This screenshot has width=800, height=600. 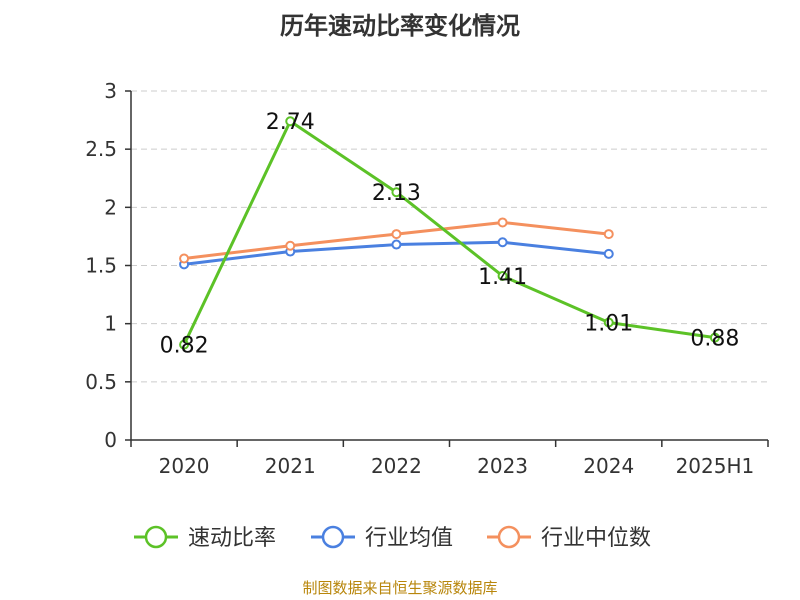 I want to click on y-tick-label: 1.5, so click(x=101, y=266).